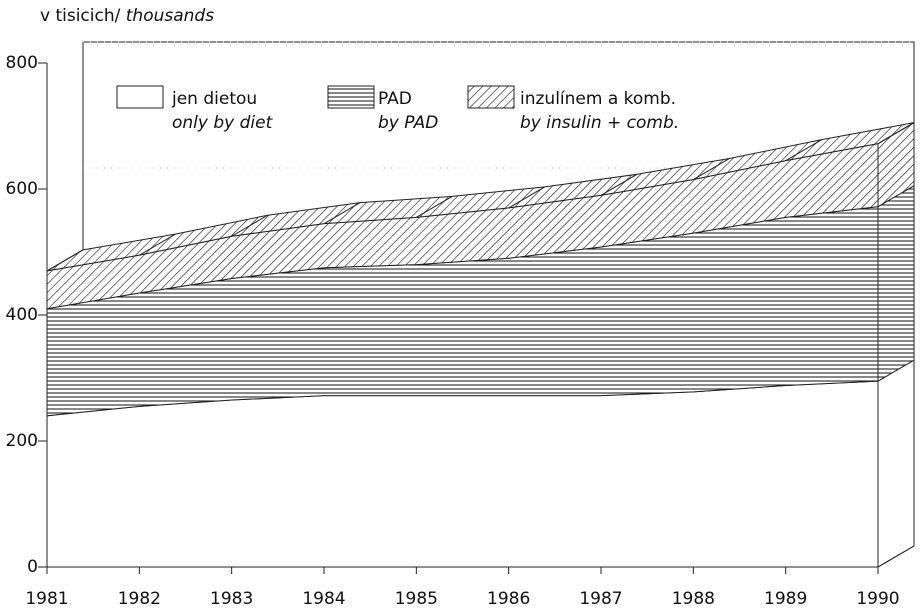 Image resolution: width=921 pixels, height=614 pixels. What do you see at coordinates (127, 16) in the screenshot?
I see `y-axis-label: v tisicich/ thousands` at bounding box center [127, 16].